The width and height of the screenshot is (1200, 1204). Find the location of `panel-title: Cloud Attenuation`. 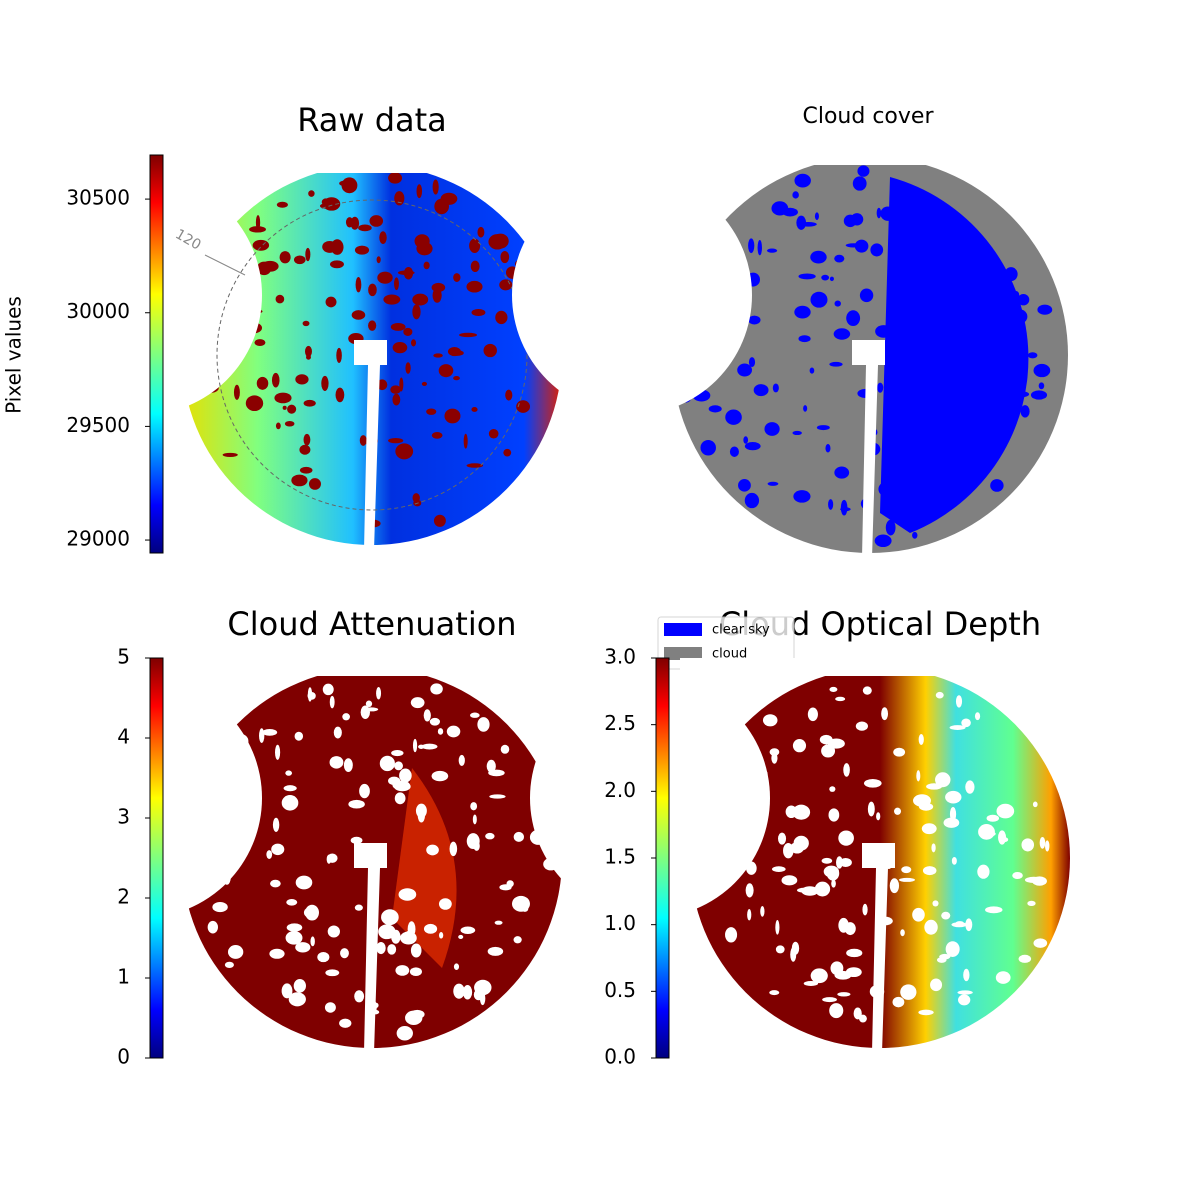

panel-title: Cloud Attenuation is located at coordinates (371, 624).